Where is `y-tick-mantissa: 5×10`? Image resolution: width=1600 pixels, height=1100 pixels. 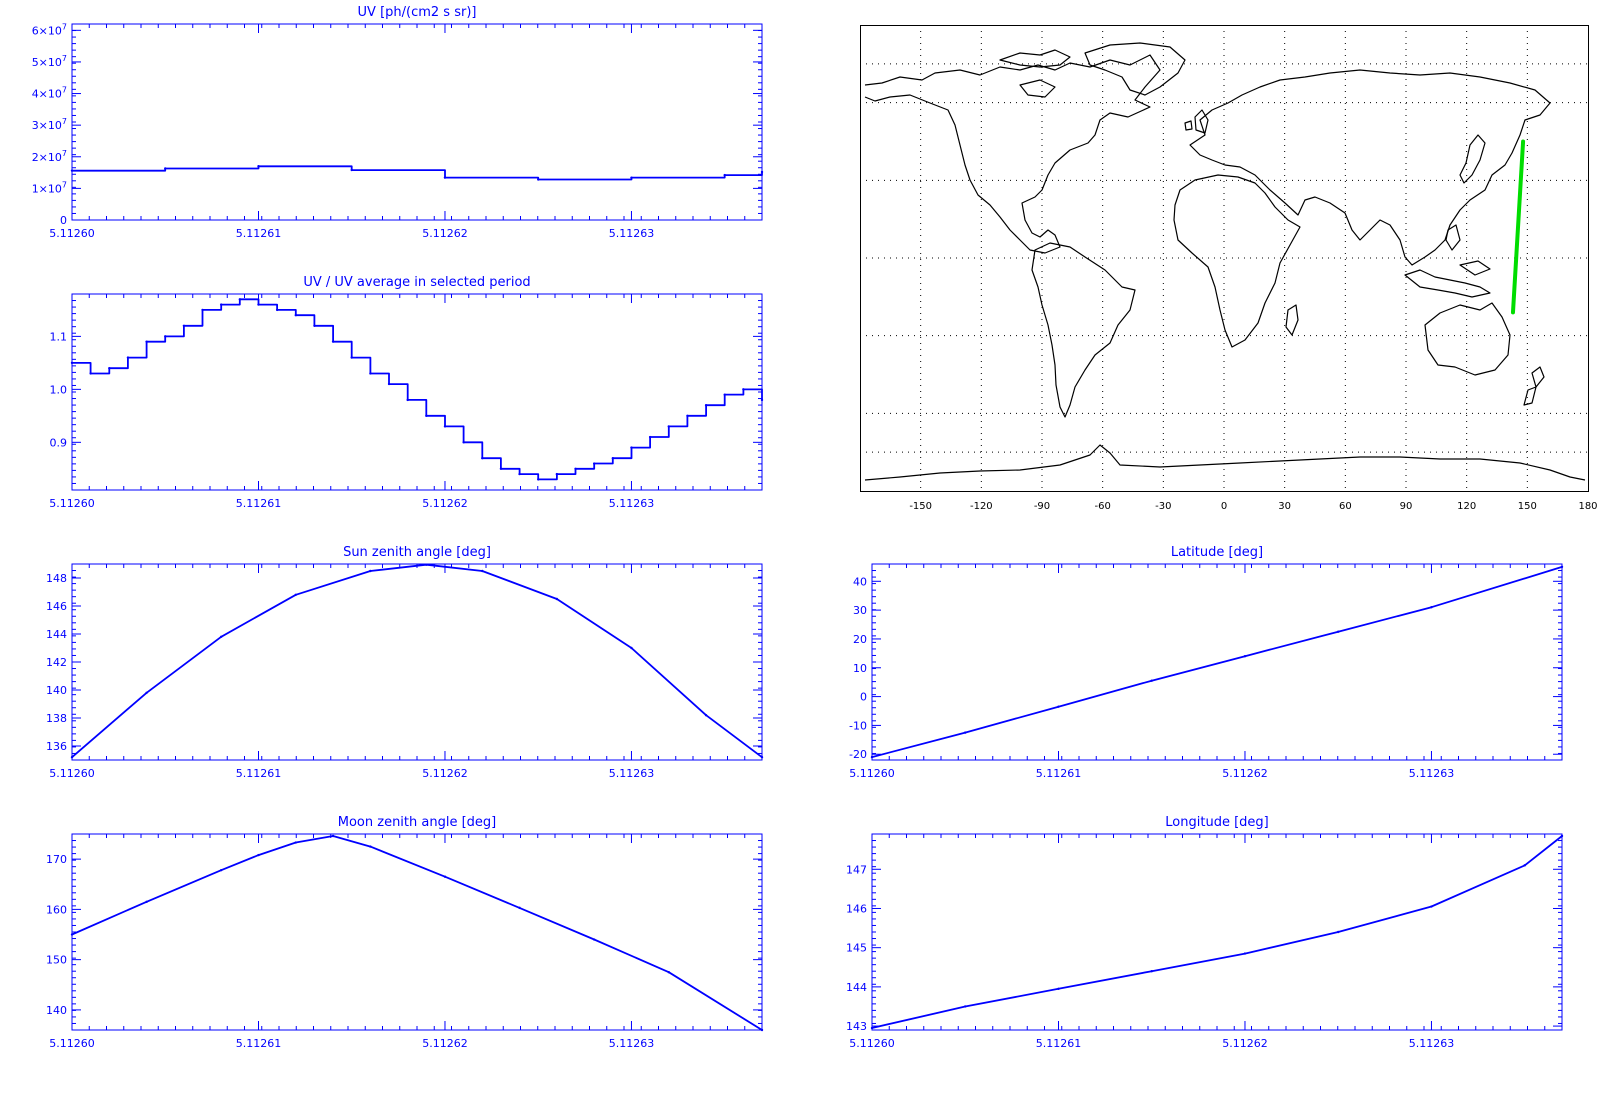
y-tick-mantissa: 5×10 is located at coordinates (47, 62).